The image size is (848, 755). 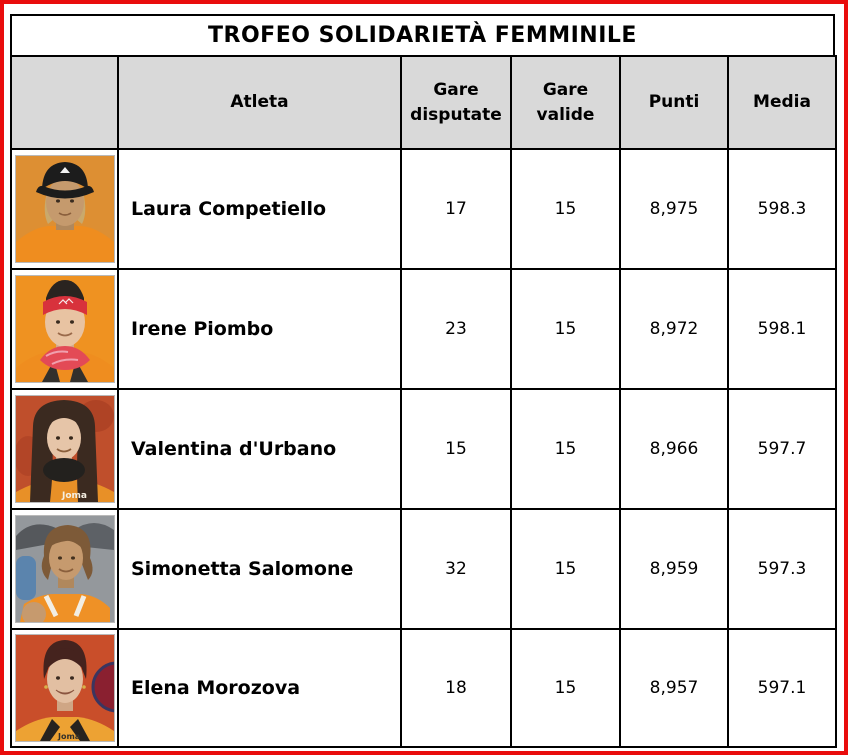 What do you see at coordinates (259, 449) in the screenshot?
I see `athlete-name: Valentina d'Urbano` at bounding box center [259, 449].